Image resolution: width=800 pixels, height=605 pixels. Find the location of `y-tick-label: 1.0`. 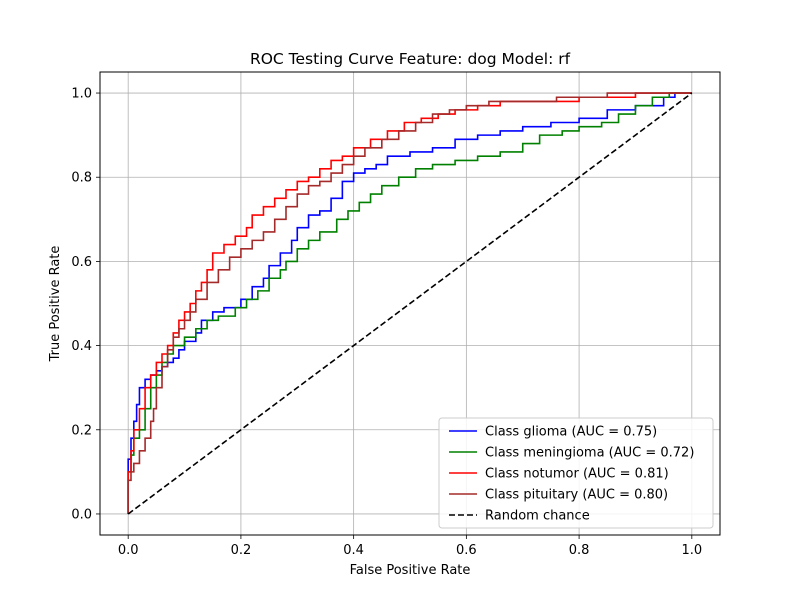

y-tick-label: 1.0 is located at coordinates (81, 94).